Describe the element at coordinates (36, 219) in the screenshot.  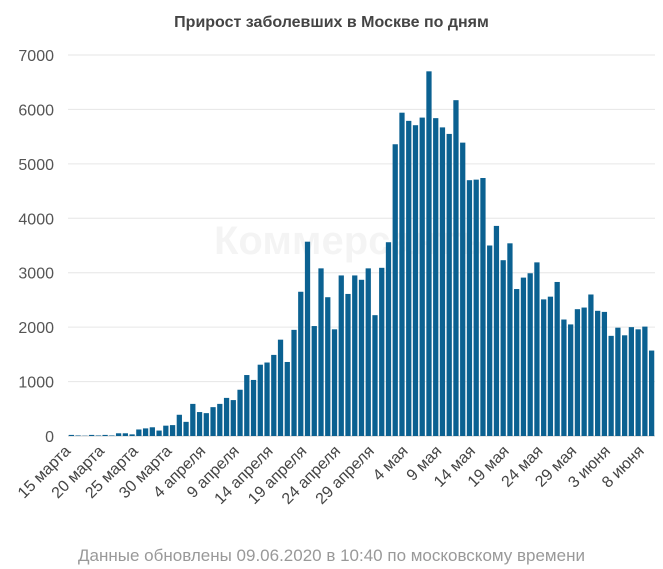
I see `y-tick-label: 4000` at that location.